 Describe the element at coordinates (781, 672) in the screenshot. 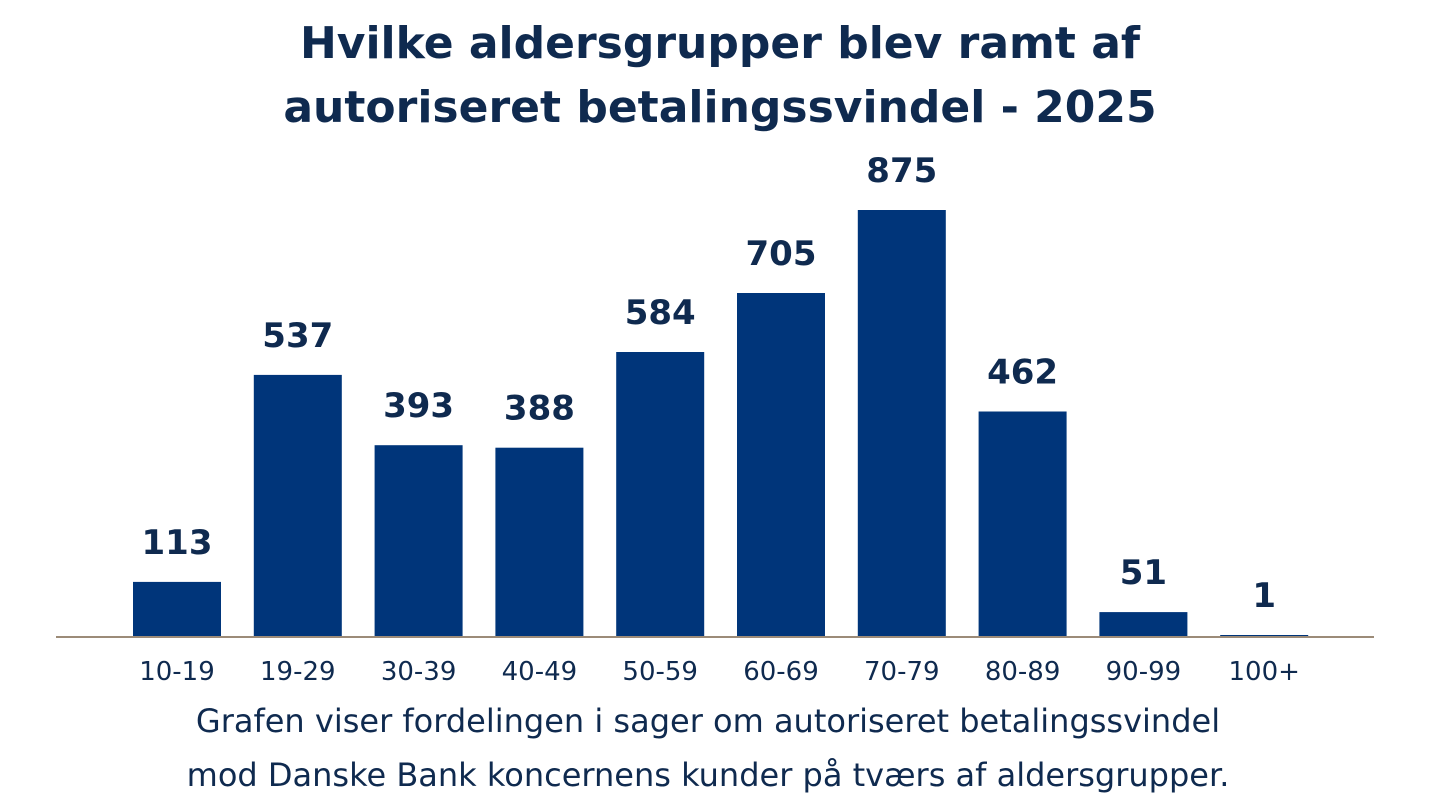

I see `tick-label-60-69: 60-69` at that location.